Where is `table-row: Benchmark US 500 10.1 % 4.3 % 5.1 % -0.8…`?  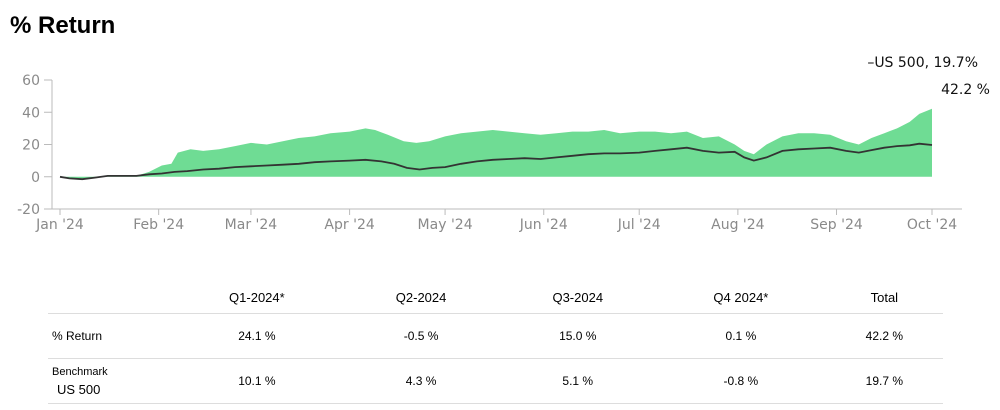 table-row: Benchmark US 500 10.1 % 4.3 % 5.1 % -0.8… is located at coordinates (495, 381).